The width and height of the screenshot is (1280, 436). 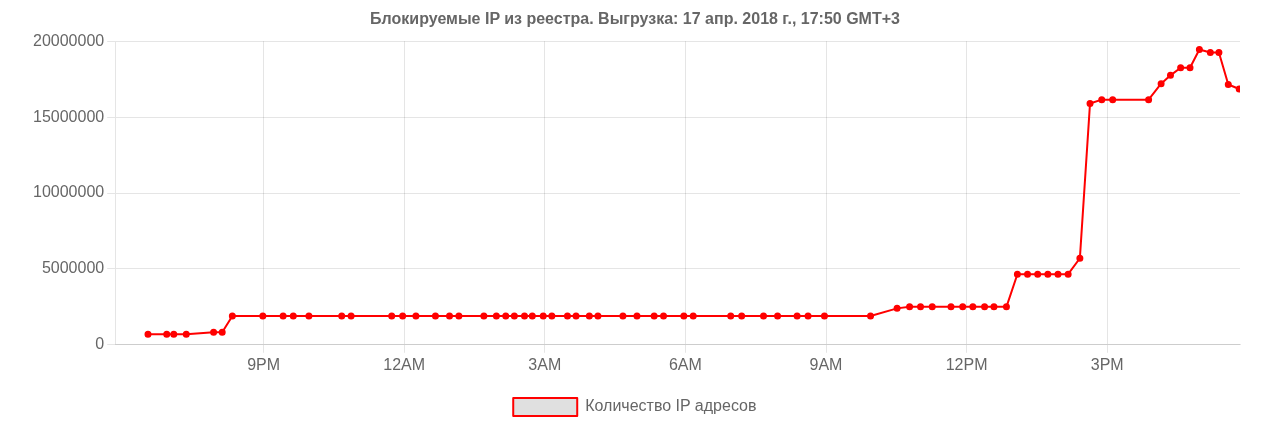 What do you see at coordinates (1107, 364) in the screenshot?
I see `x-tick-label: 3PM` at bounding box center [1107, 364].